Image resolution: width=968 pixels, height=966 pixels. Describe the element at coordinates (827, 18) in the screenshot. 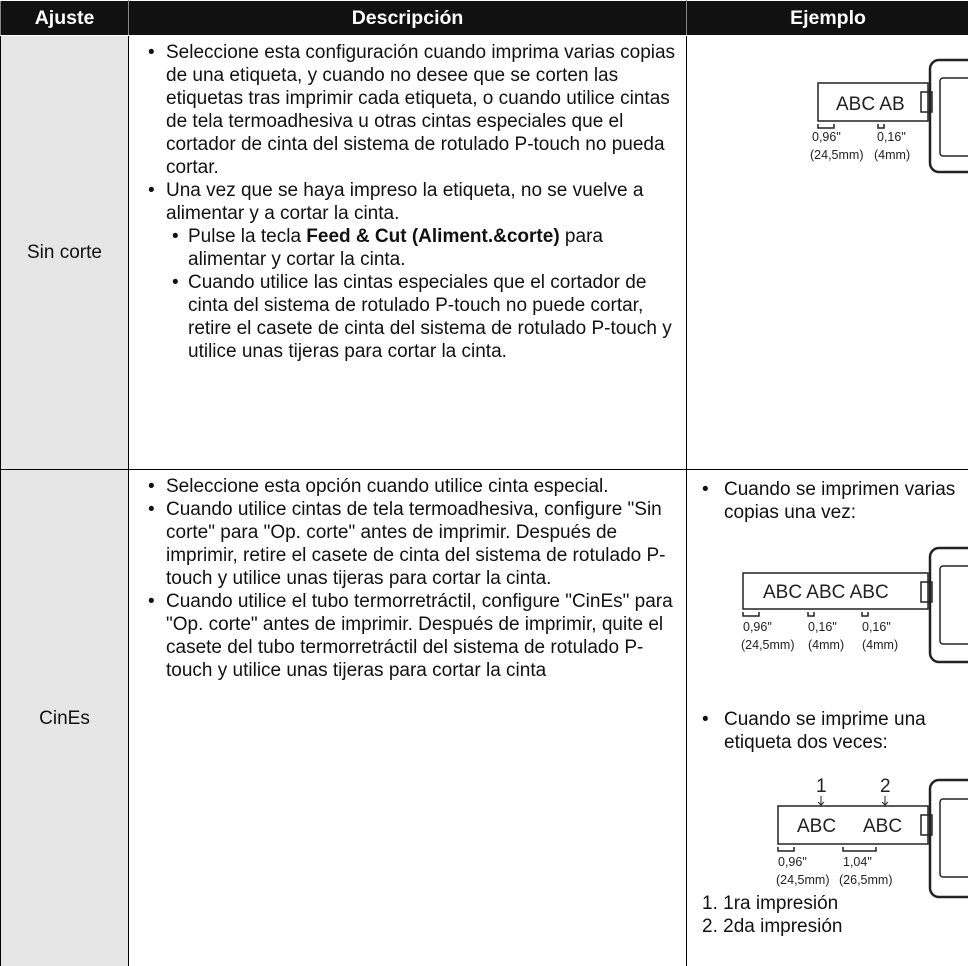

I see `header-cell: Ejemplo` at that location.